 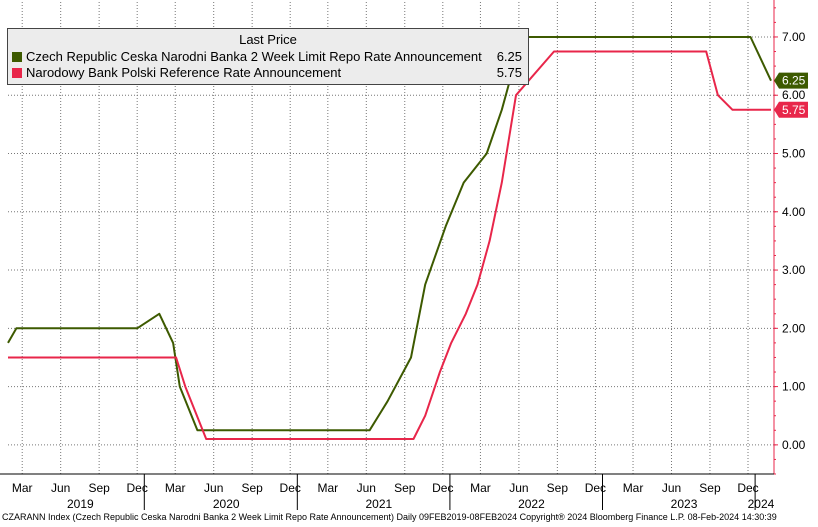 I want to click on y-tick-label: 0.00, so click(x=794, y=445).